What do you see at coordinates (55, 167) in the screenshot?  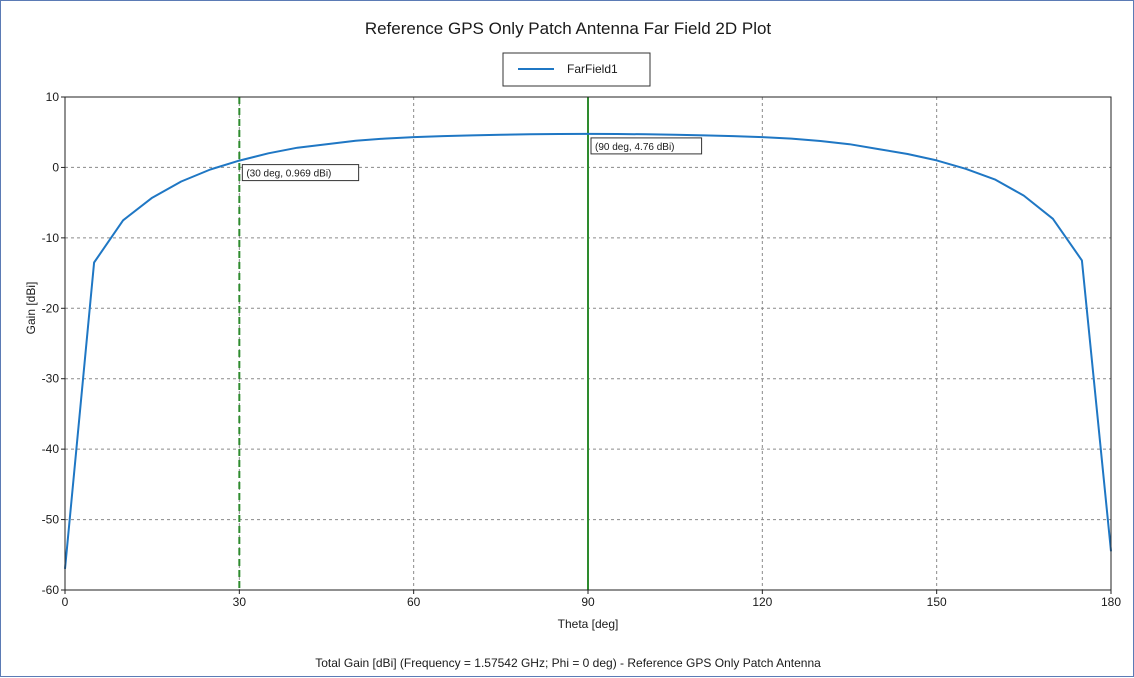 I see `y-tick-label: 0` at bounding box center [55, 167].